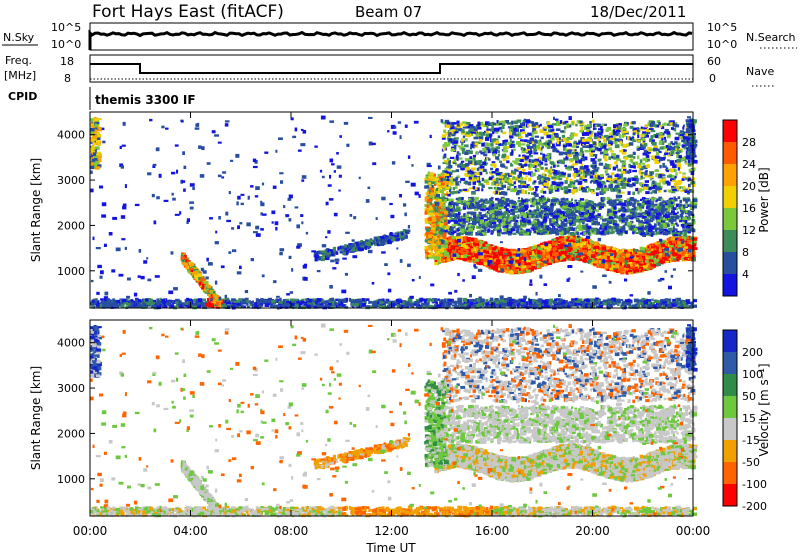 Image resolution: width=800 pixels, height=554 pixels. What do you see at coordinates (712, 78) in the screenshot?
I see `nave-tick-low: 0` at bounding box center [712, 78].